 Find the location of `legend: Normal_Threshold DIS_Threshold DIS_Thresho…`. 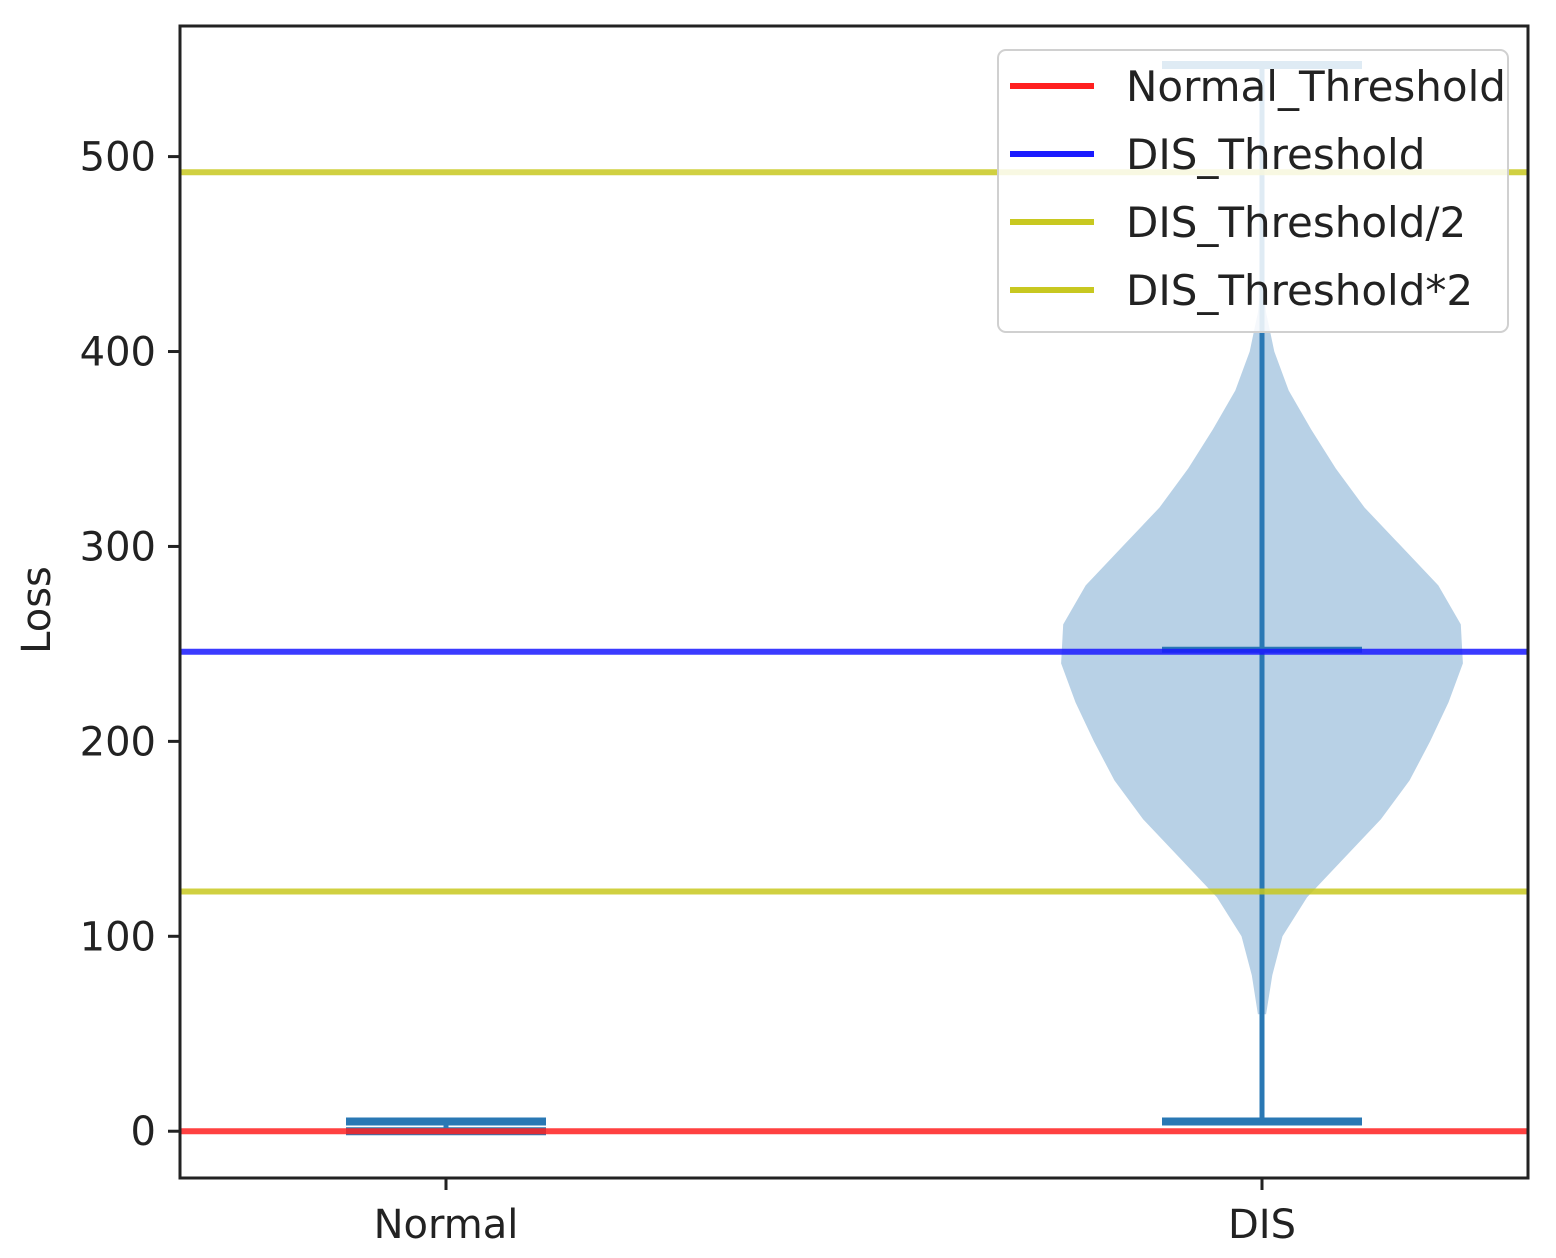

legend: Normal_Threshold DIS_Threshold DIS_Thresho… is located at coordinates (1253, 191).